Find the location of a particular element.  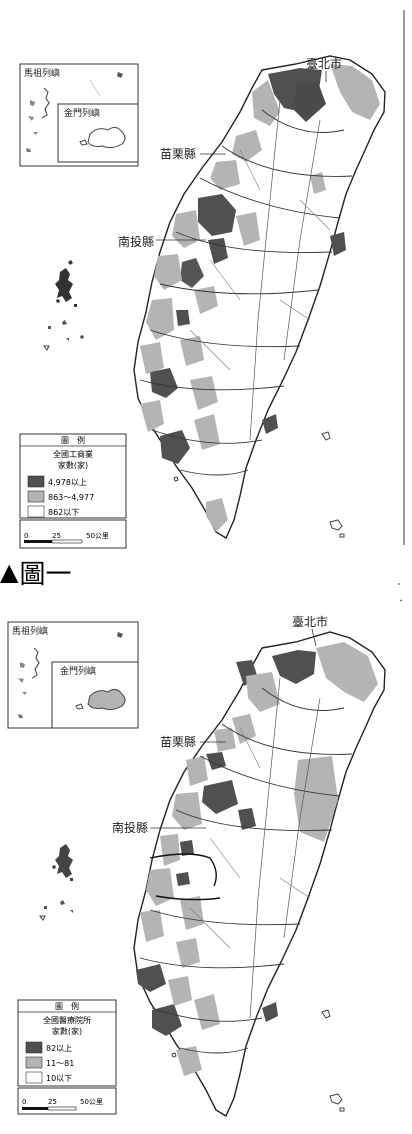

legend-2-title: 圖 例 is located at coordinates (67, 1006).